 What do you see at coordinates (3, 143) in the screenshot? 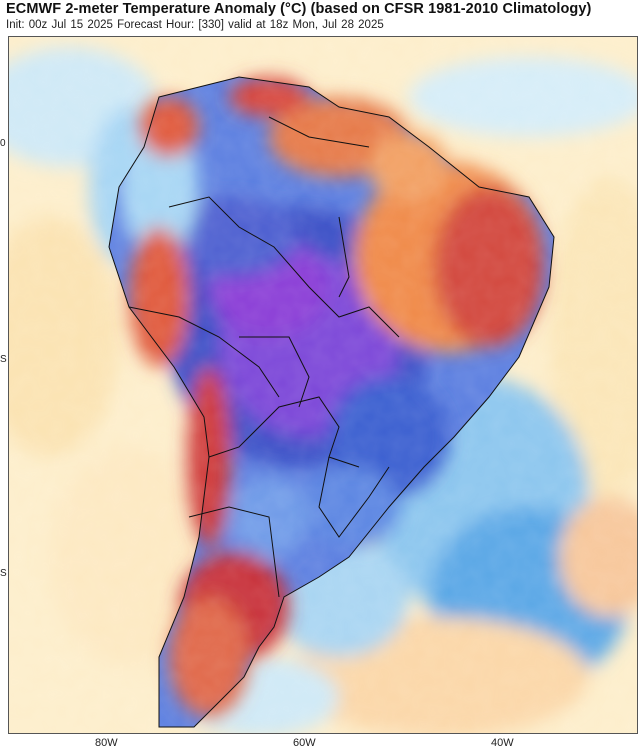
I see `lat-tick-equator: 0` at bounding box center [3, 143].